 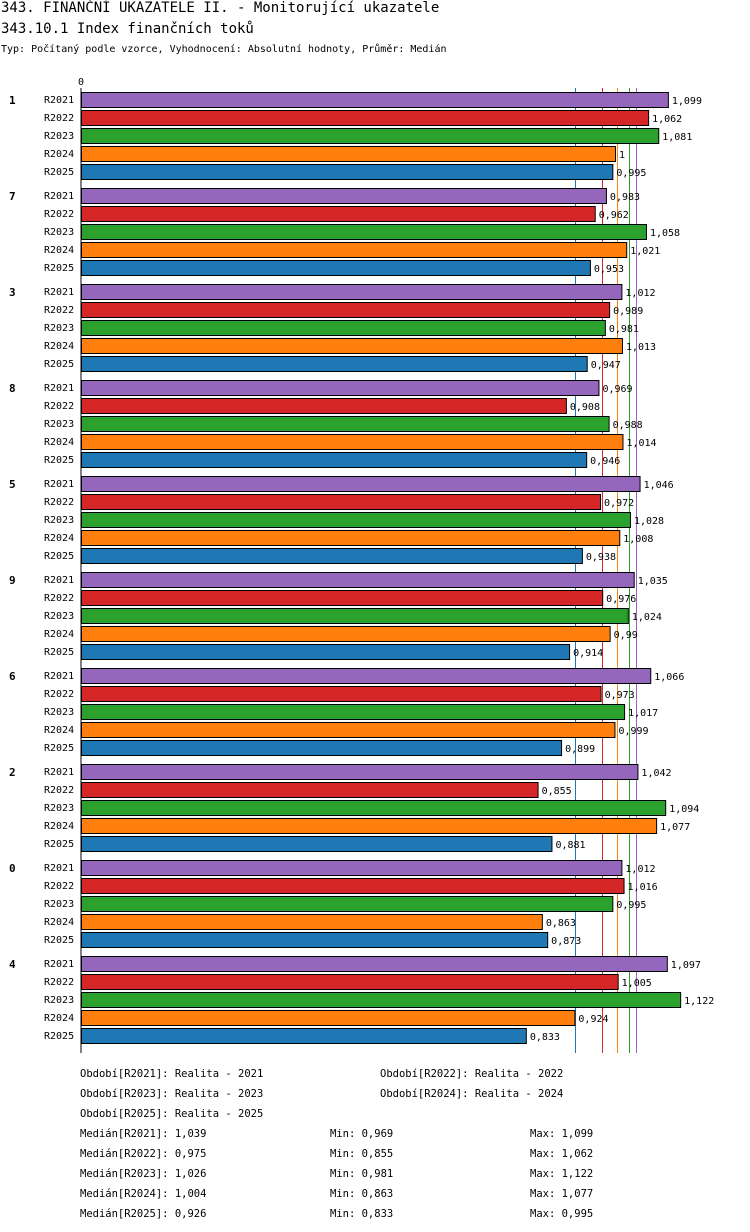 I want to click on bar-7-r2025, so click(x=336, y=268).